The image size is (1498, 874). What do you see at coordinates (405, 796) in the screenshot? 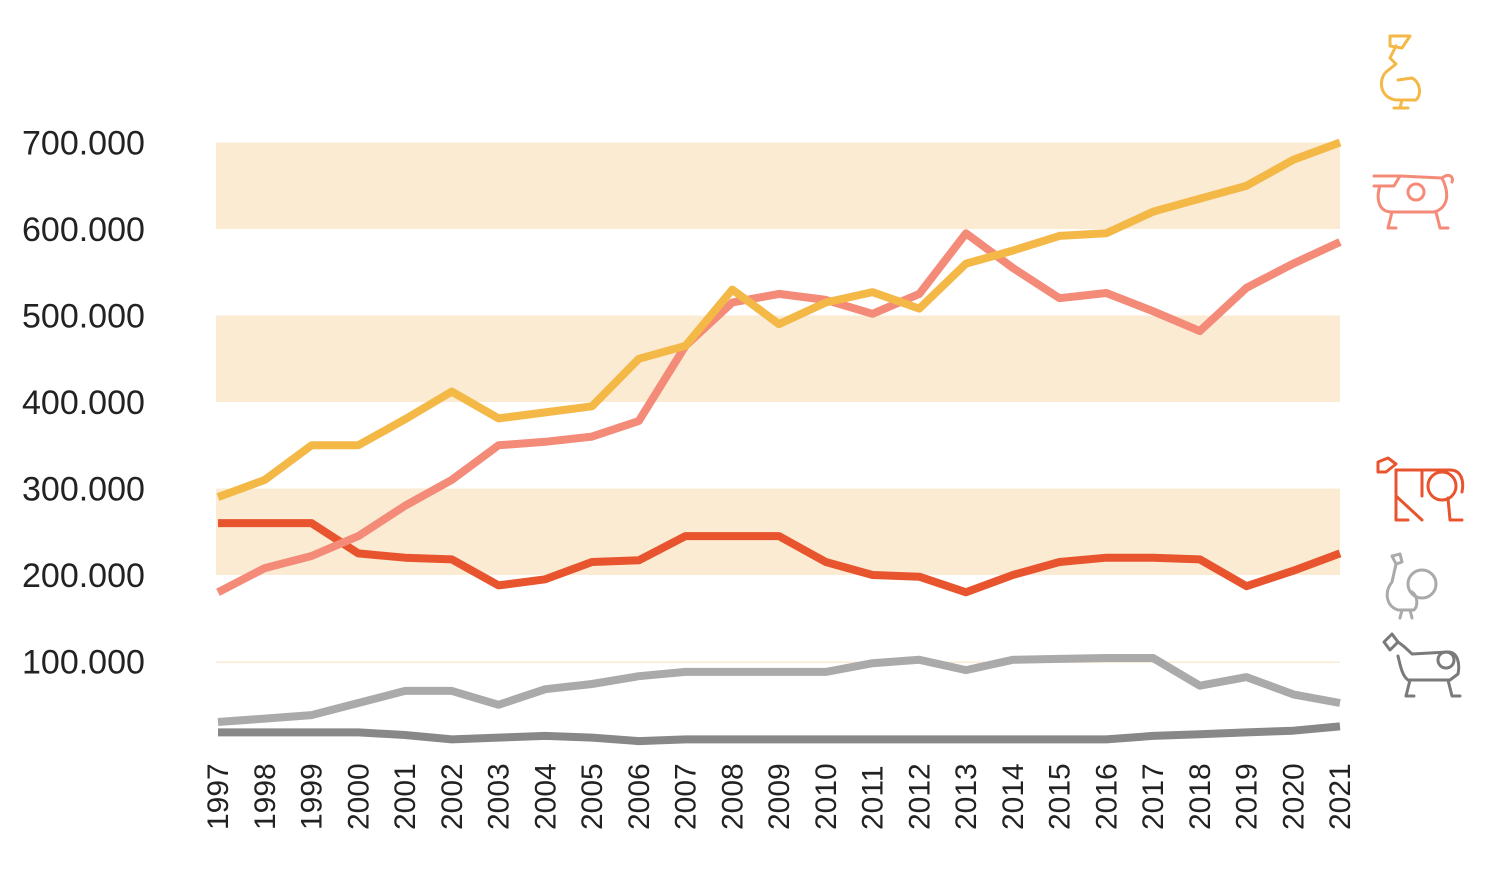
I see `x-tick-label: 2001` at bounding box center [405, 796].